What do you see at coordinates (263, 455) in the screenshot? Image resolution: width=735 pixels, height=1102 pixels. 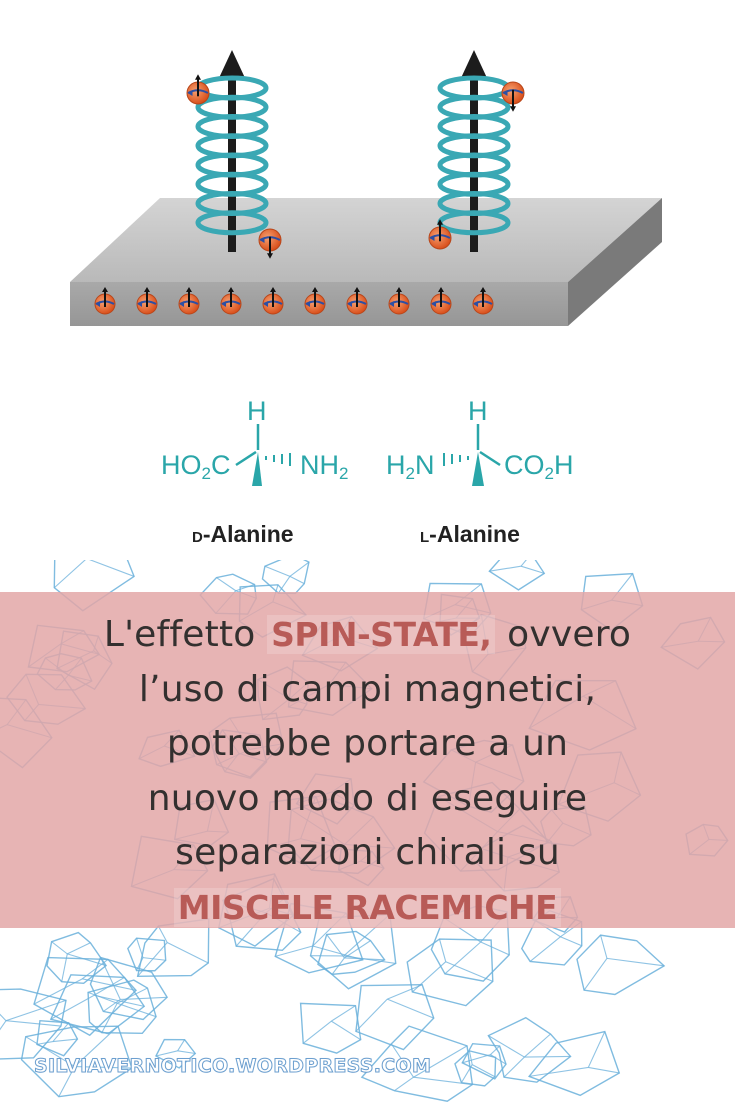 I see `d-alanine-bonds` at bounding box center [263, 455].